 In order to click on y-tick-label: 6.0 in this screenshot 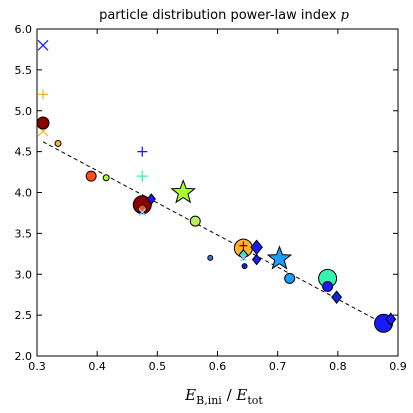, I will do `click(24, 29)`.